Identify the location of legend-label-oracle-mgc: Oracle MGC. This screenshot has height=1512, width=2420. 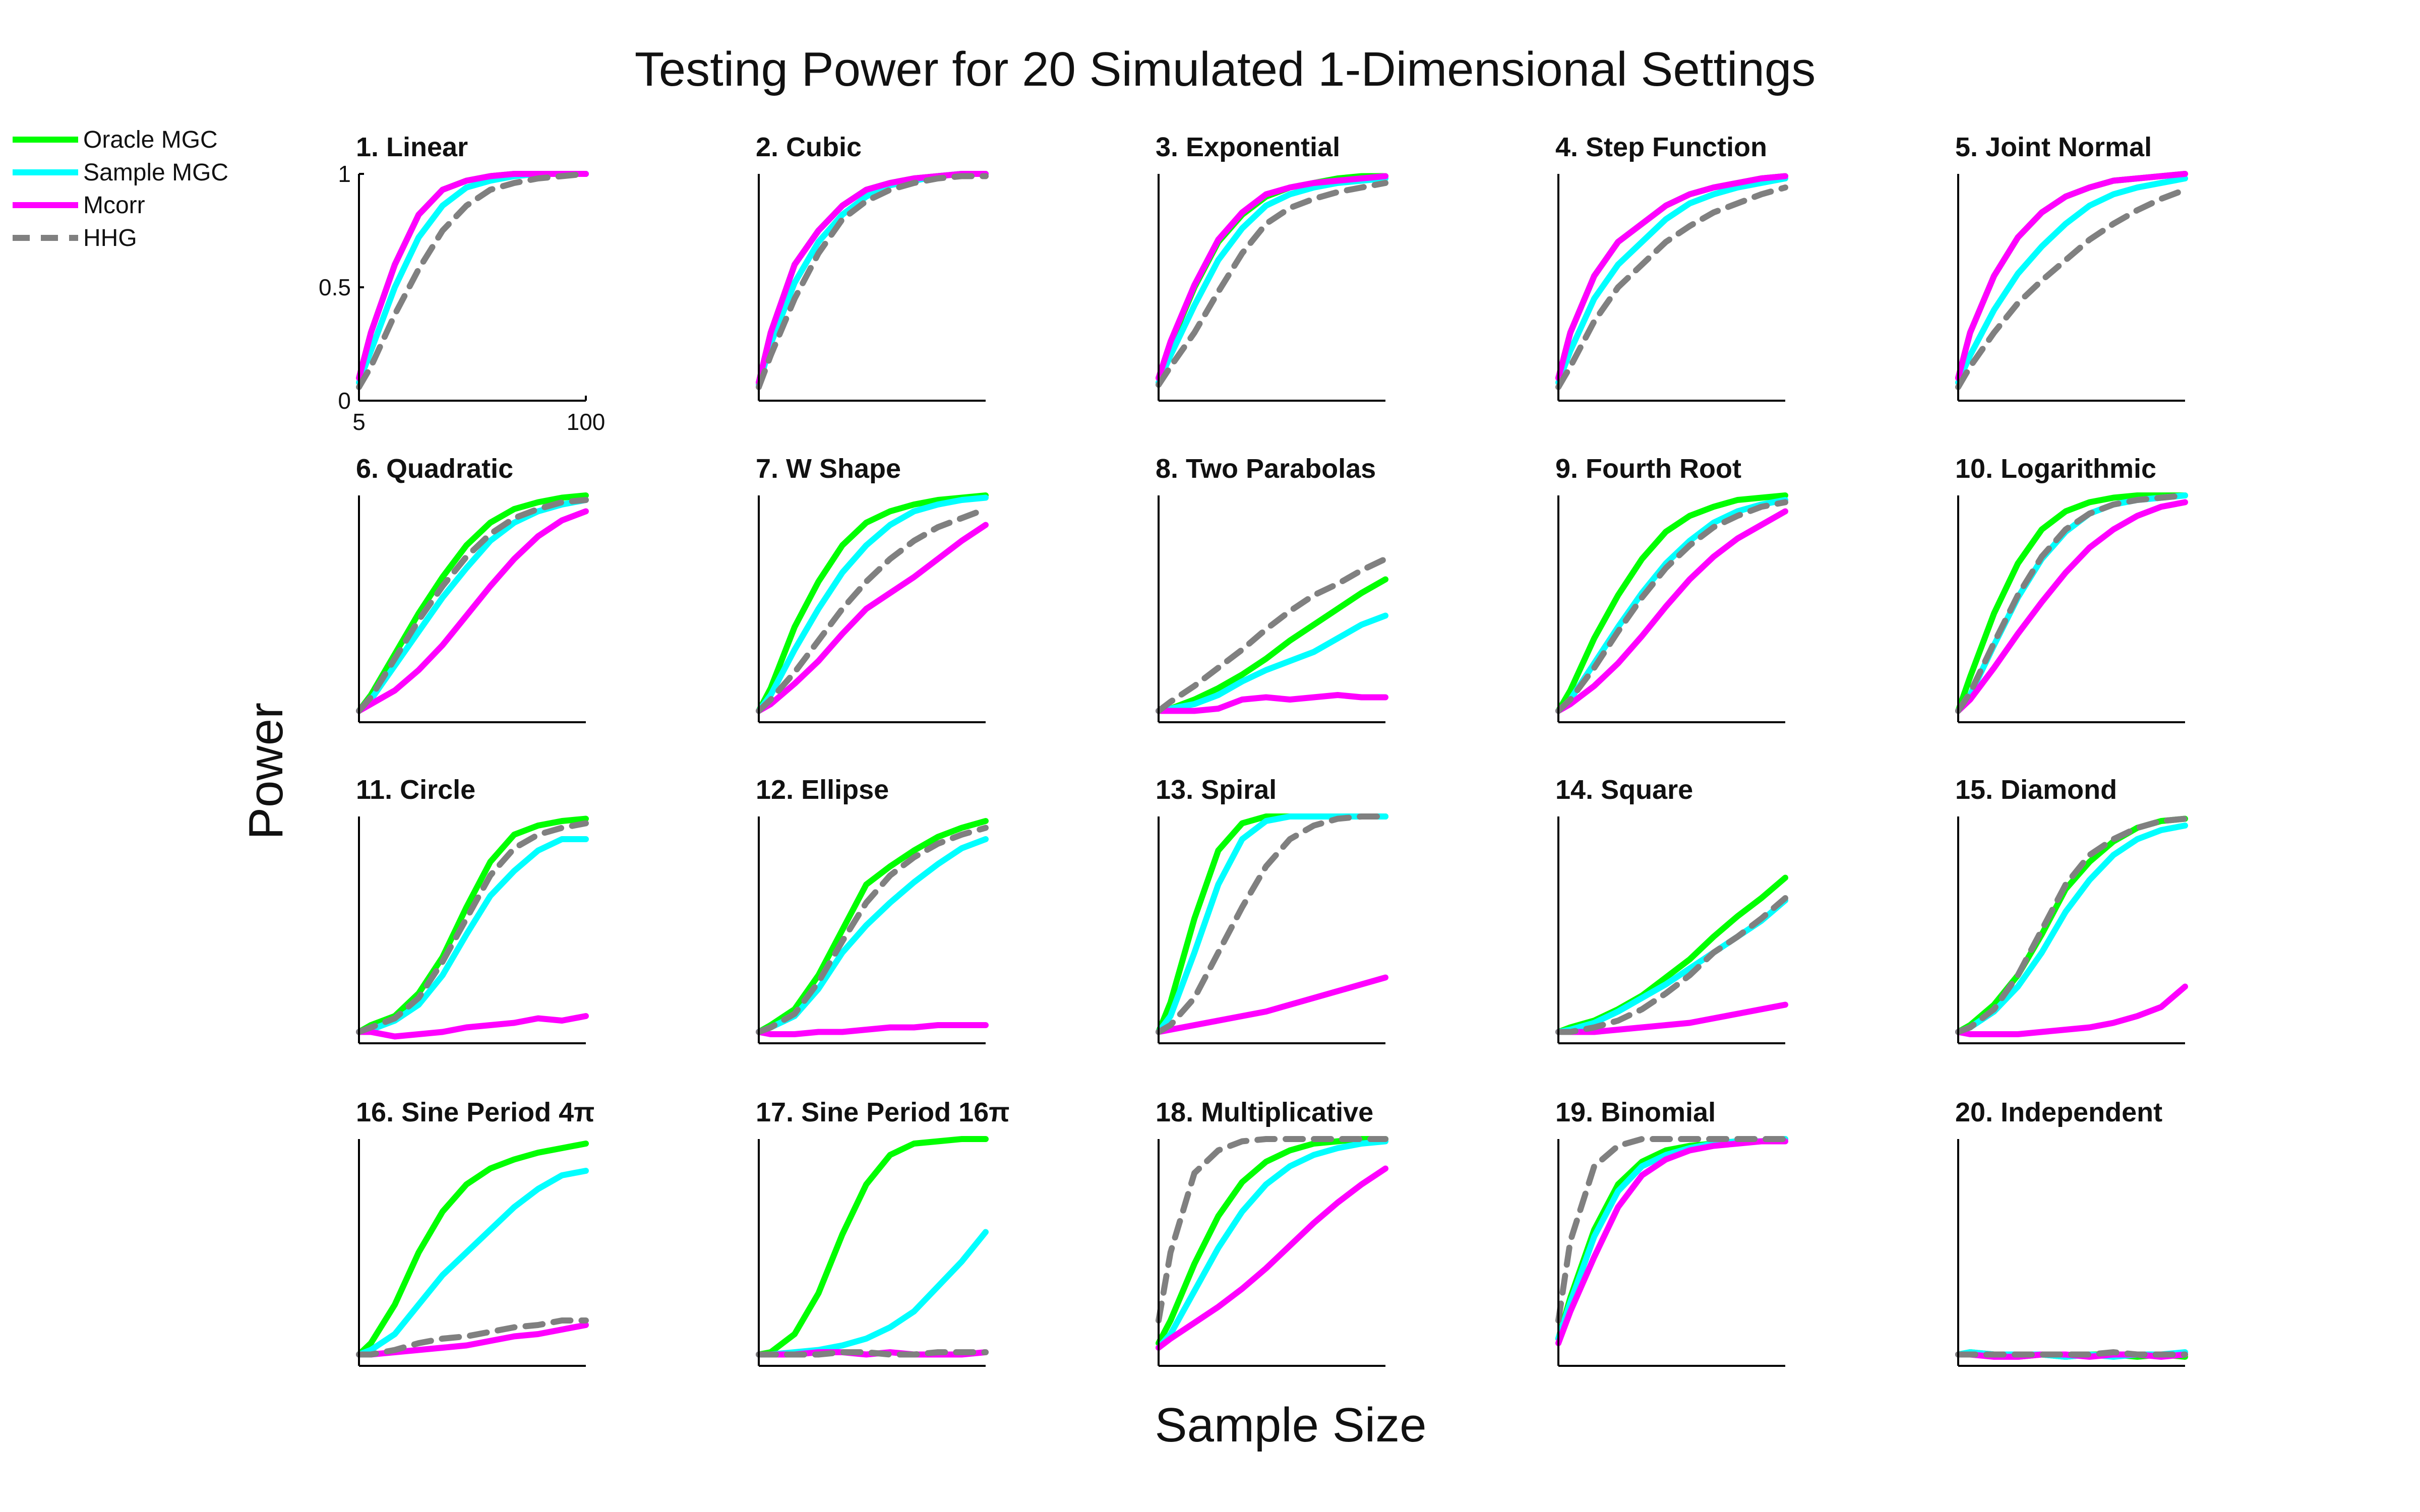
(150, 140).